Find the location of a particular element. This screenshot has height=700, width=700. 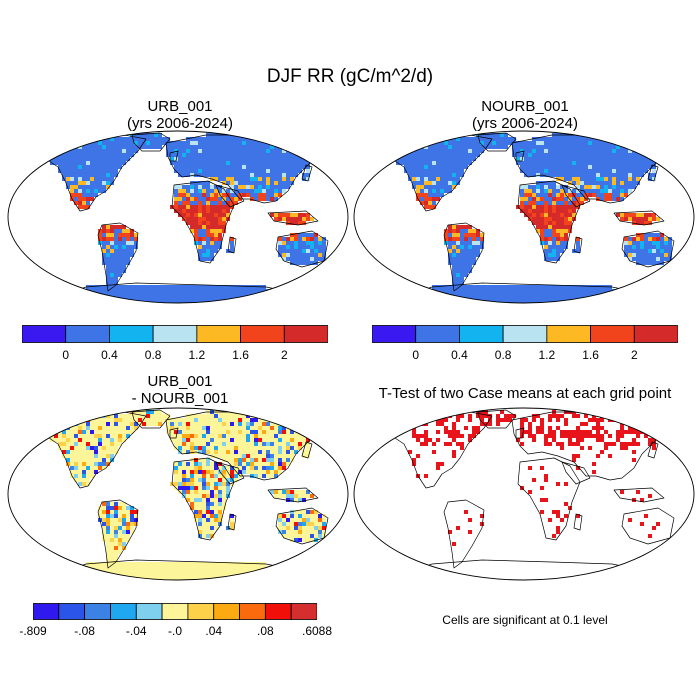

panel-title-nourb-line2: (yrs 2006-2024) is located at coordinates (525, 123).